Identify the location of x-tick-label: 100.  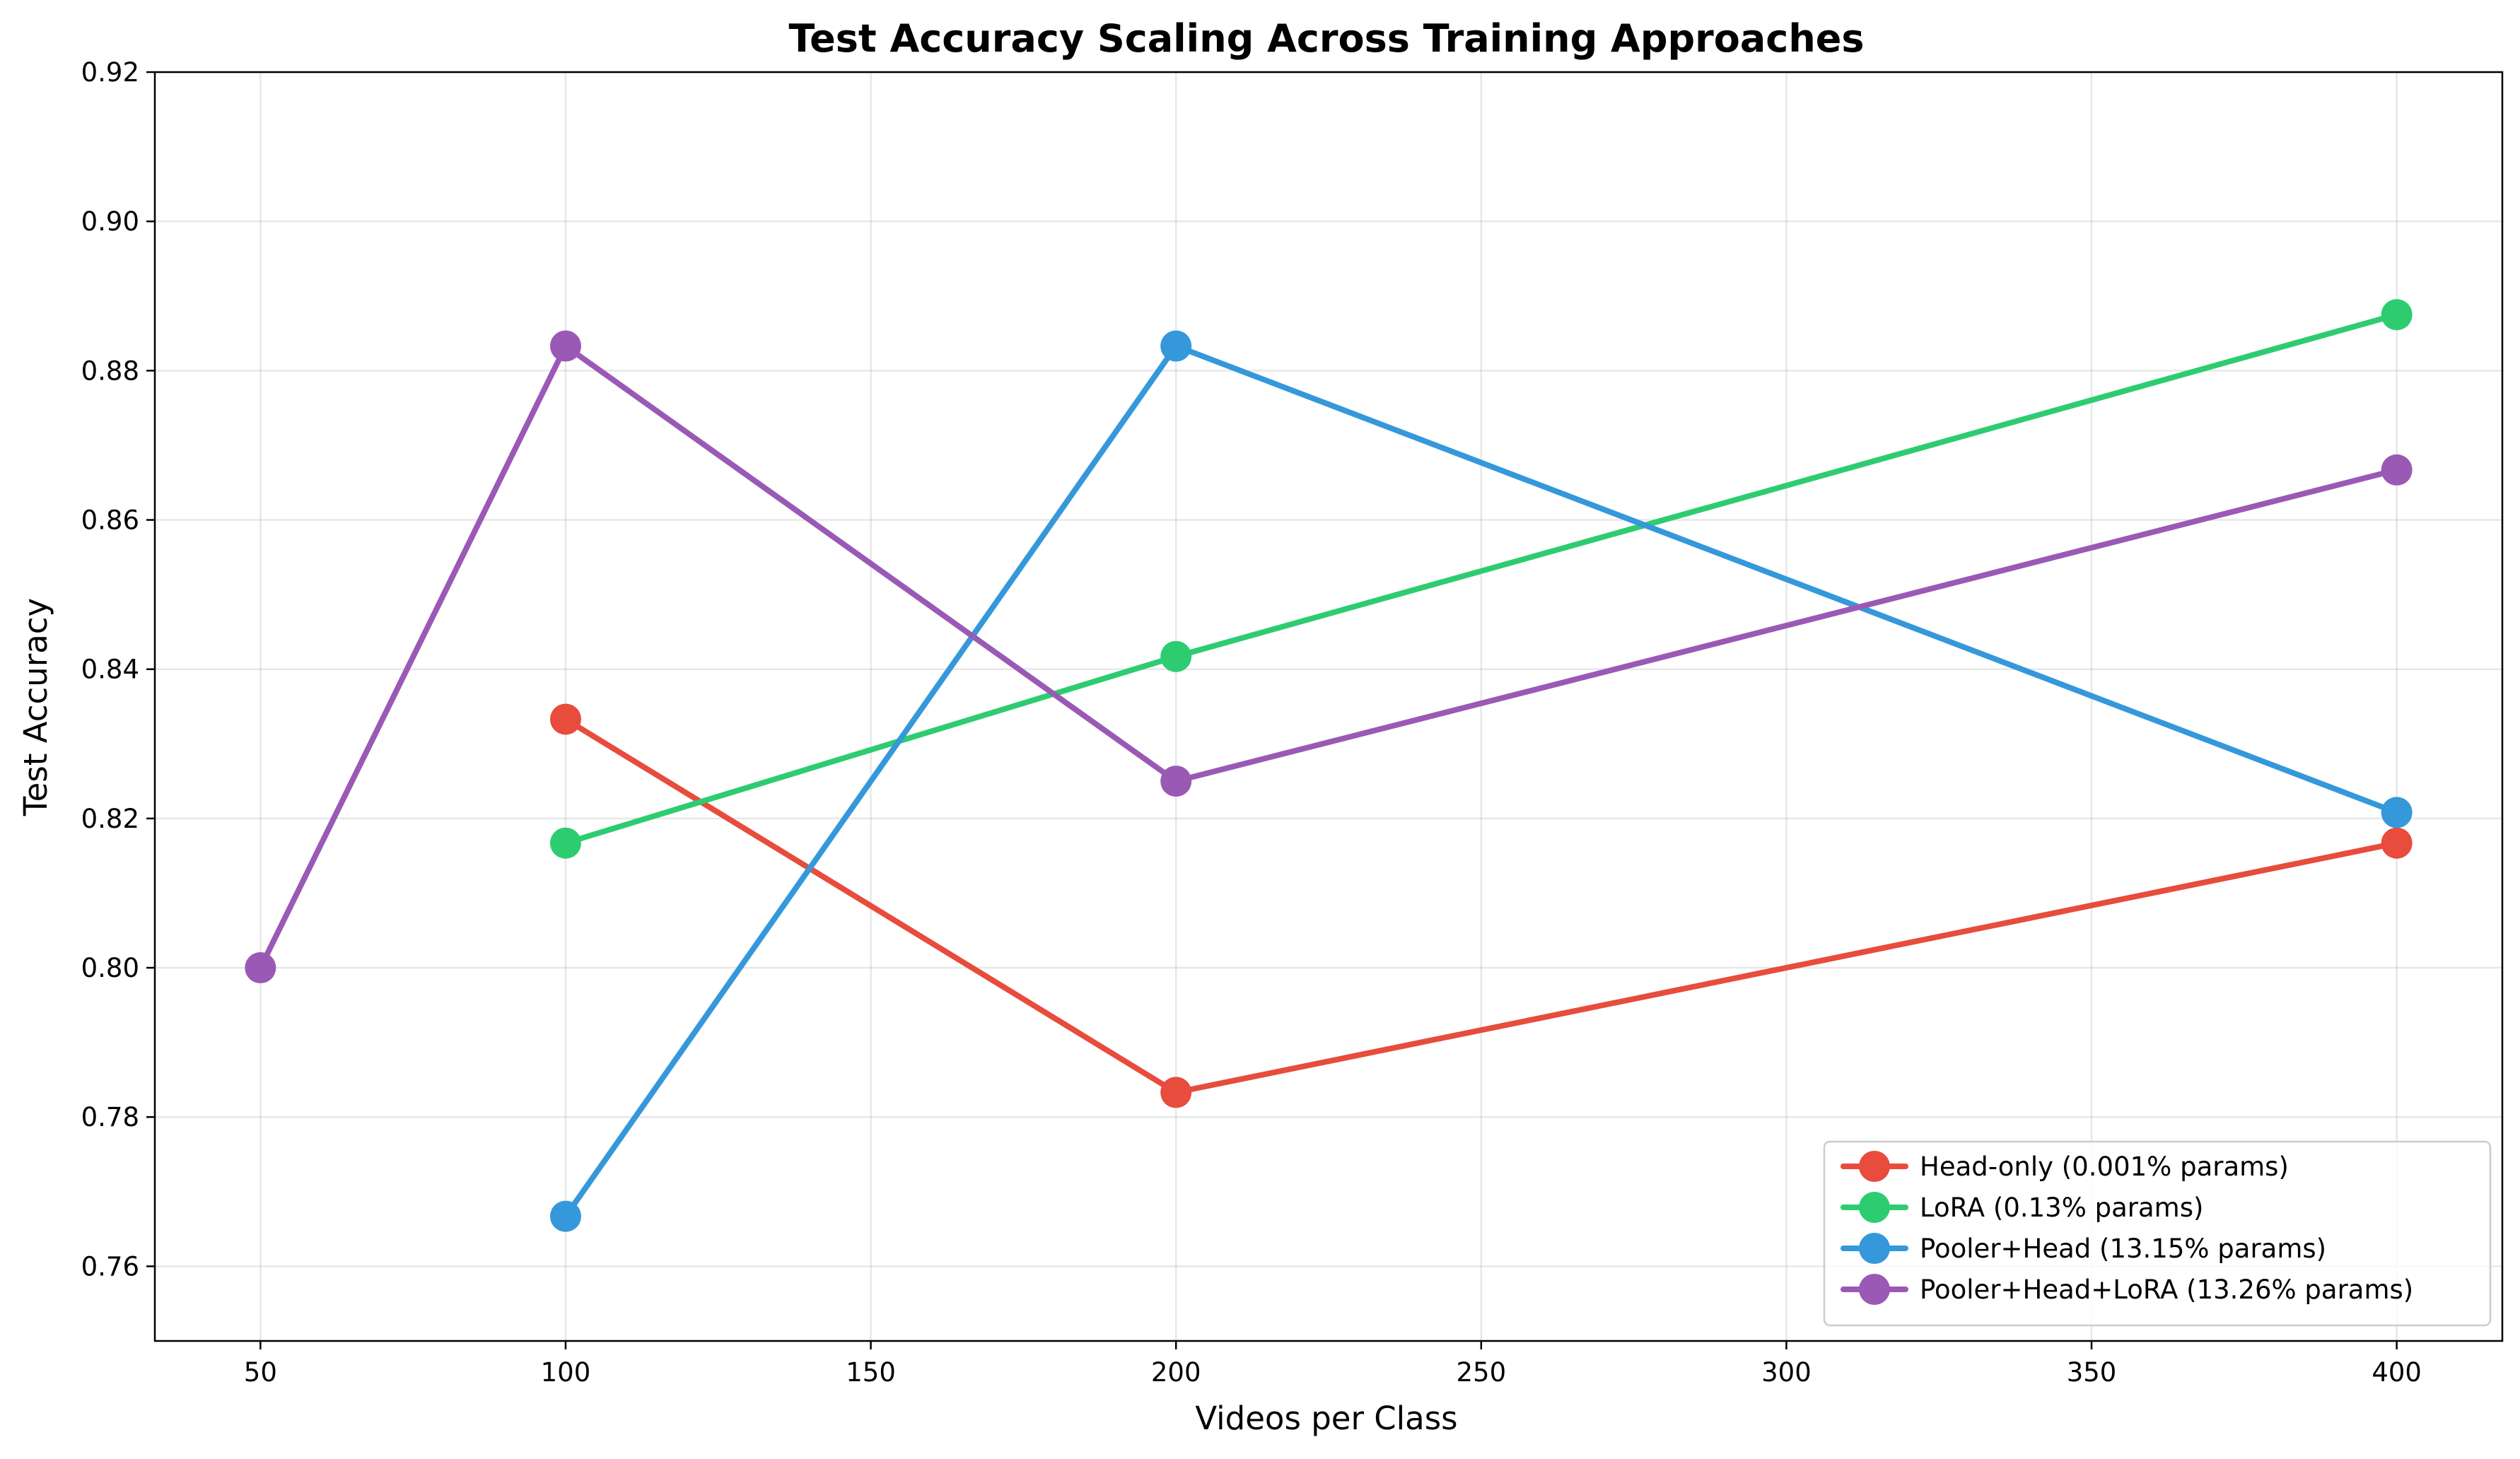
(566, 1372).